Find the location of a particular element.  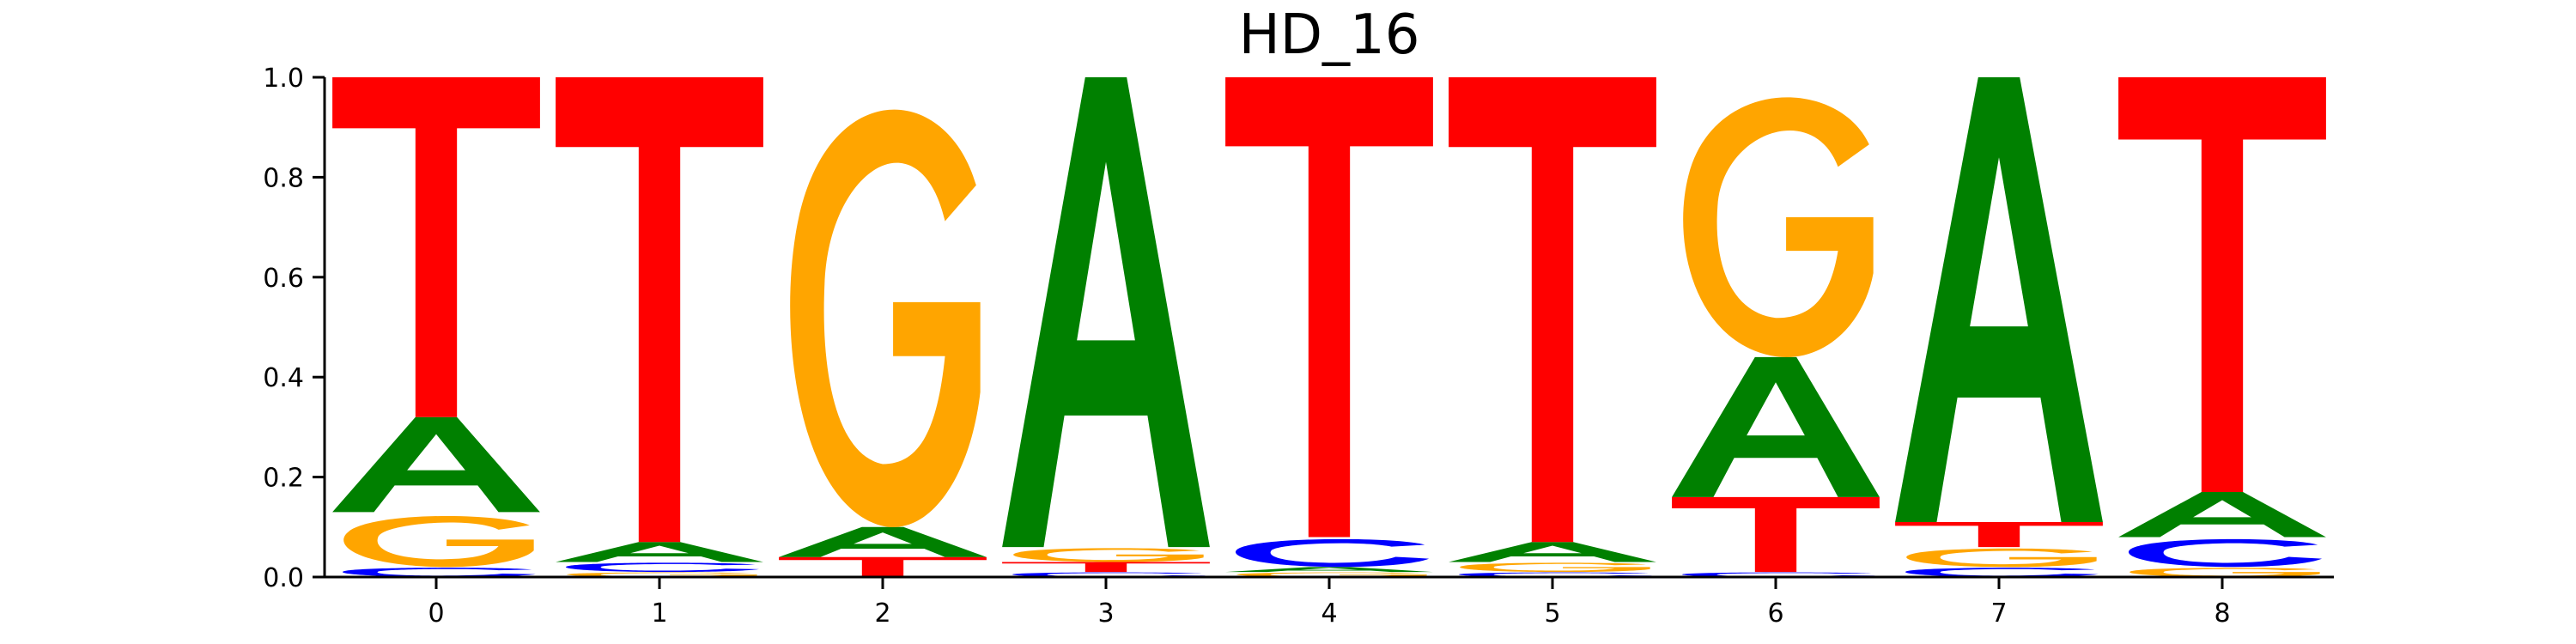

x-tick-label: 4 is located at coordinates (1329, 614).